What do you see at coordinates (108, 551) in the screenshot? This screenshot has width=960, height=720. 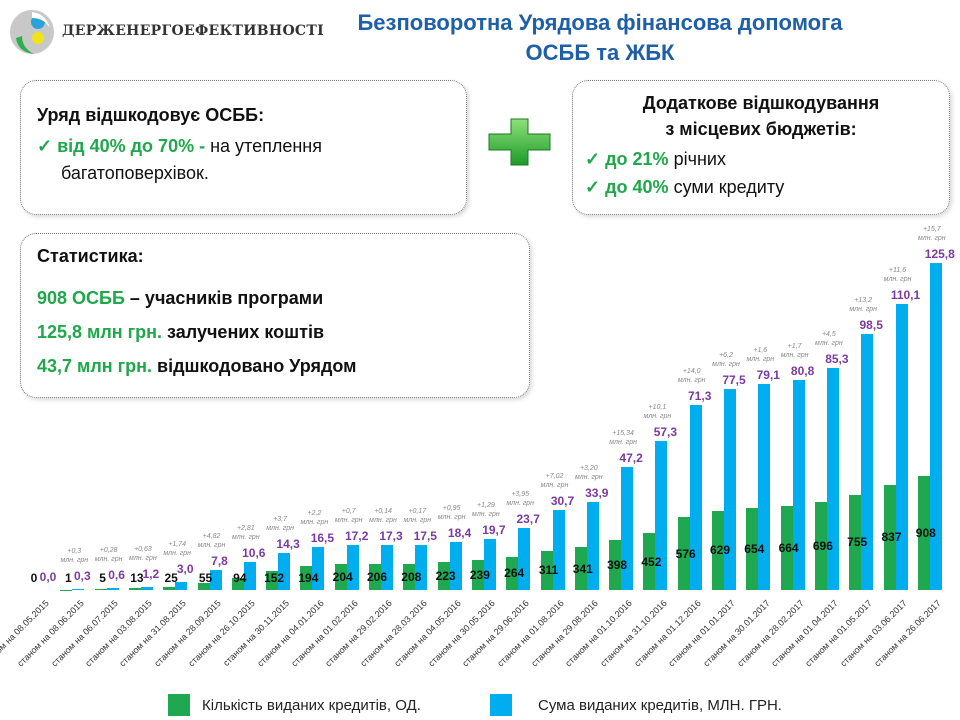 I see `increment-value: +0,28` at bounding box center [108, 551].